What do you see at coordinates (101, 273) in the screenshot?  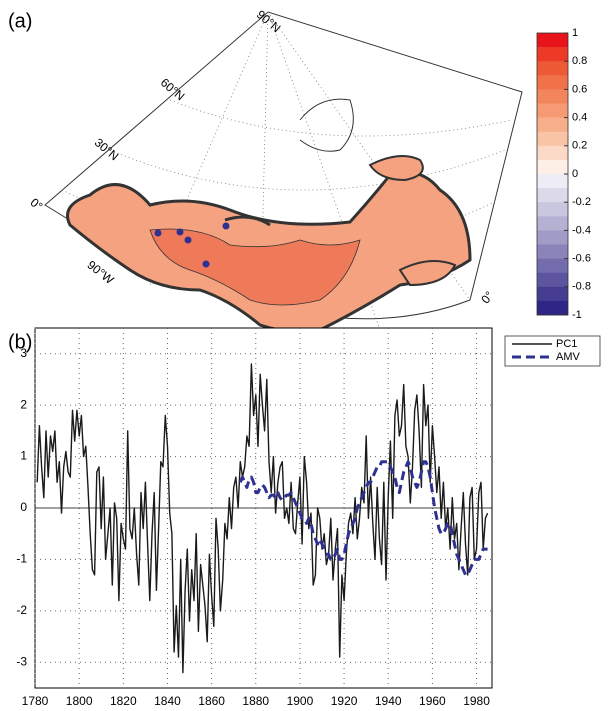 I see `lon-label: 90°W` at bounding box center [101, 273].